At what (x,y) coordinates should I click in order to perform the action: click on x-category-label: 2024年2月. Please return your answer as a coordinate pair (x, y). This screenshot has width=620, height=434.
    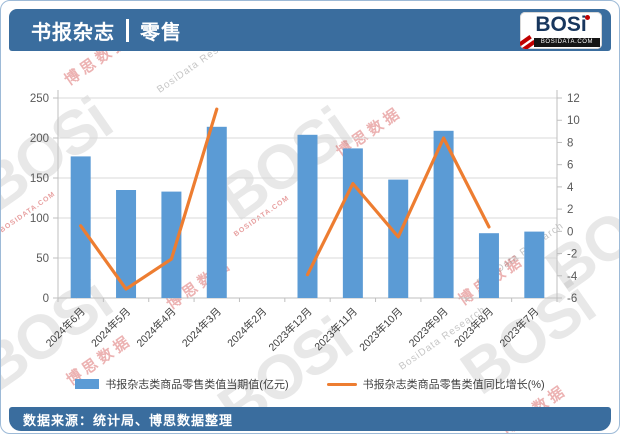
    Looking at the image, I should click on (247, 327).